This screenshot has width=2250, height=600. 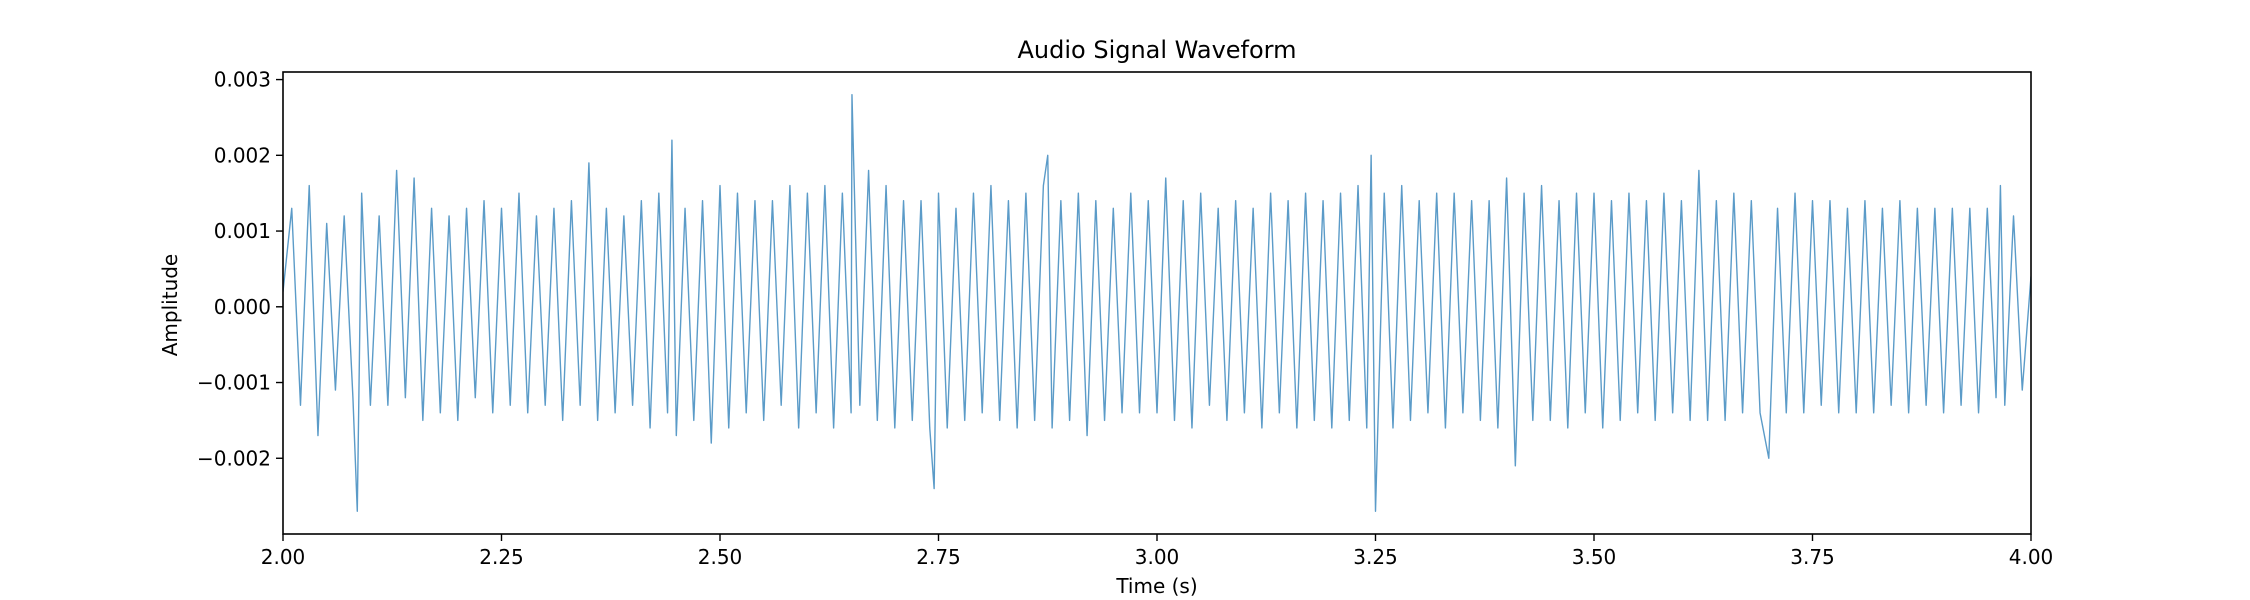 What do you see at coordinates (242, 155) in the screenshot?
I see `y-tick-label: 0.002` at bounding box center [242, 155].